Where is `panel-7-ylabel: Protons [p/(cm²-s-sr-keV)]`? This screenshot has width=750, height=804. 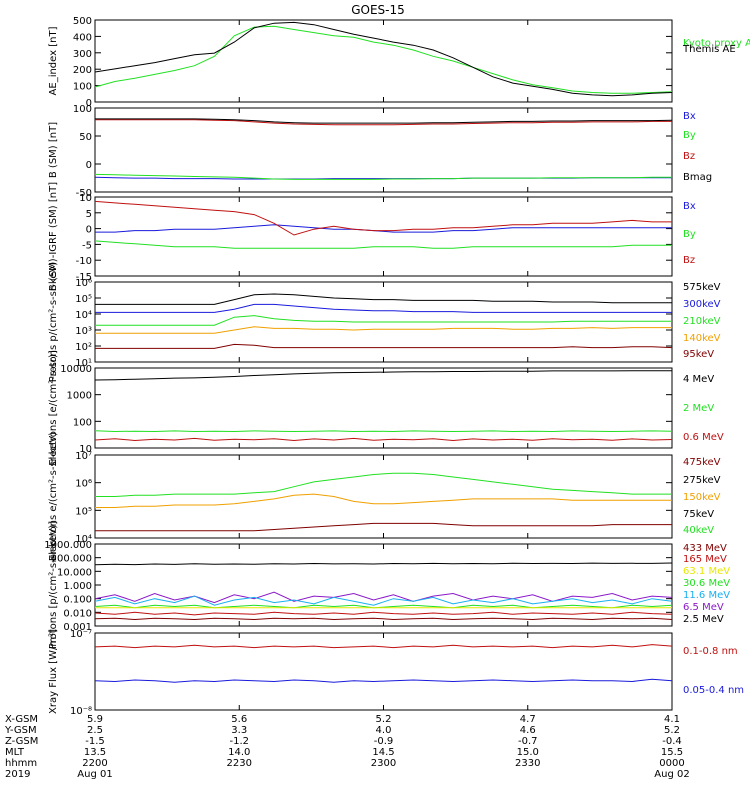 panel-7-ylabel: Protons [p/(cm²-s-sr-keV)] is located at coordinates (53, 585).